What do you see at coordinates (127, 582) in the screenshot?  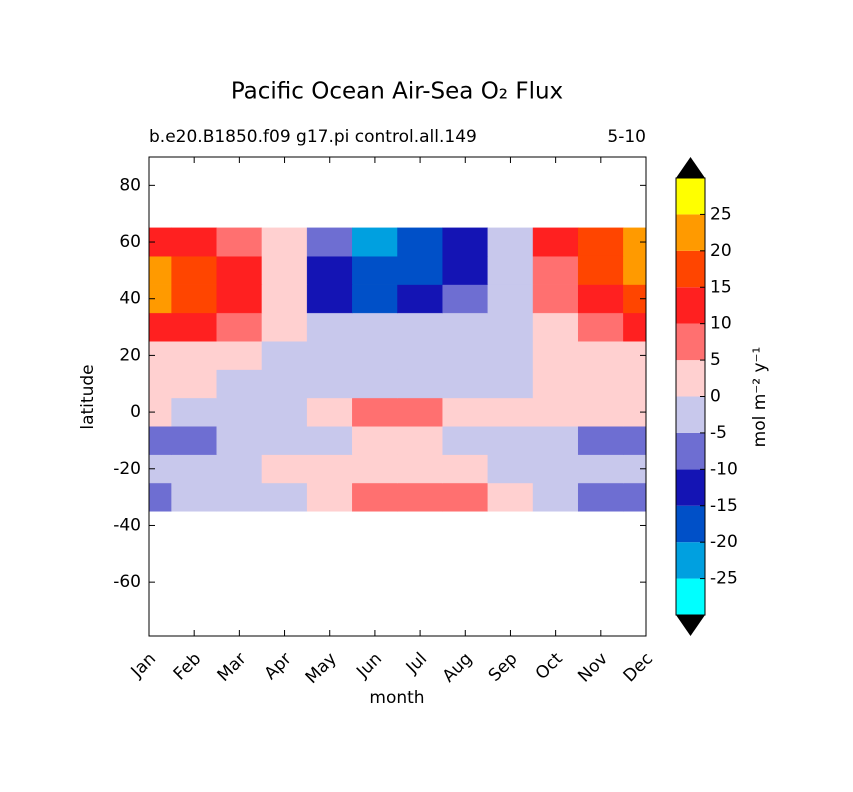 I see `y-tick-label: -60` at bounding box center [127, 582].